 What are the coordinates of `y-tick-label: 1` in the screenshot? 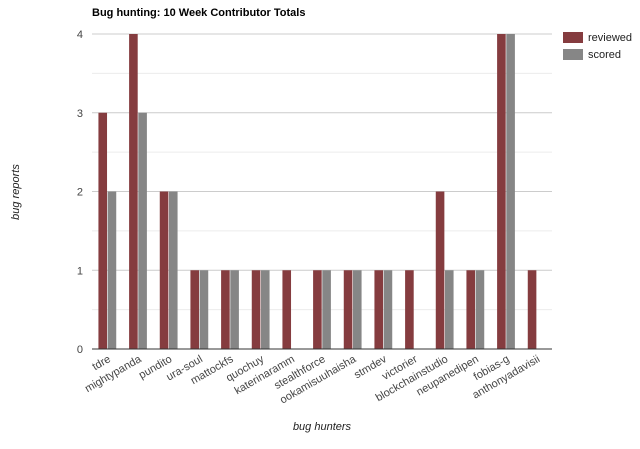 It's located at (80, 271).